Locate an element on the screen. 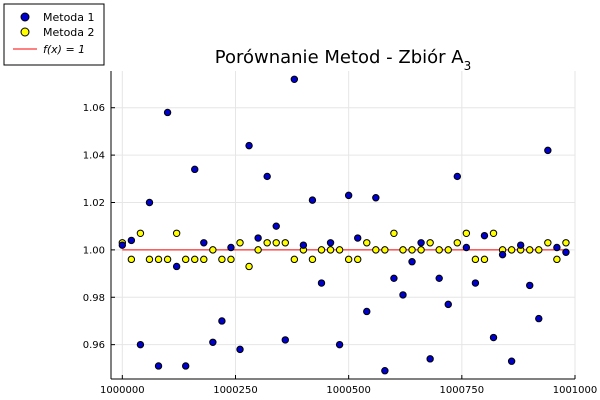  chart-title: Porównanie Metod - Zbiór A3 is located at coordinates (343, 60).